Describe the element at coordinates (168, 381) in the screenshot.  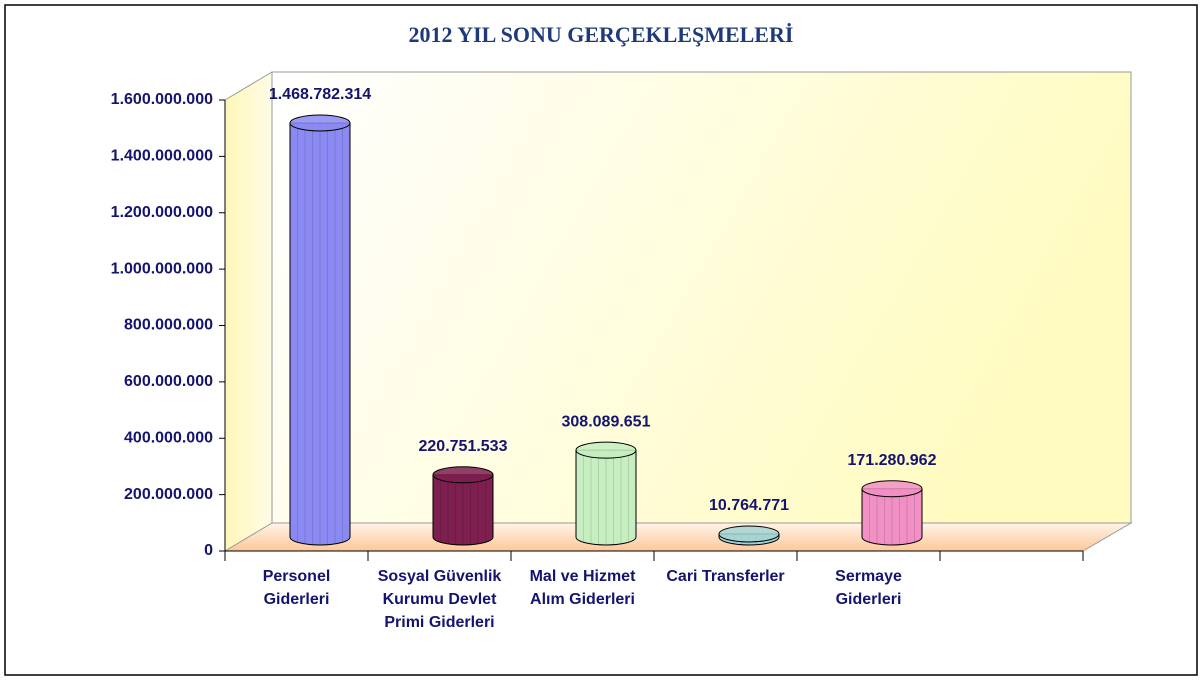
I see `y-tick-label: 600.000.000` at that location.